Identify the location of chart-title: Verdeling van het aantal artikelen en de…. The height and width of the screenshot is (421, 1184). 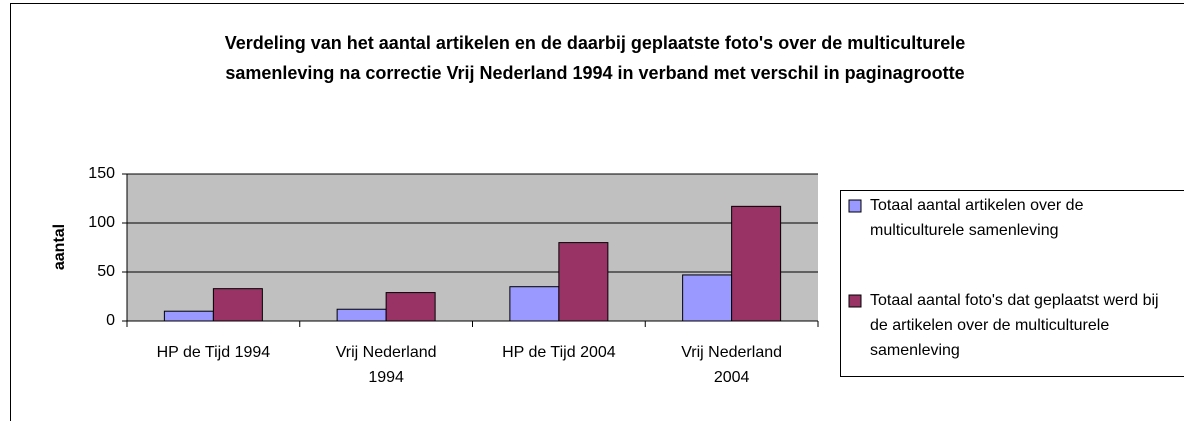
(595, 58).